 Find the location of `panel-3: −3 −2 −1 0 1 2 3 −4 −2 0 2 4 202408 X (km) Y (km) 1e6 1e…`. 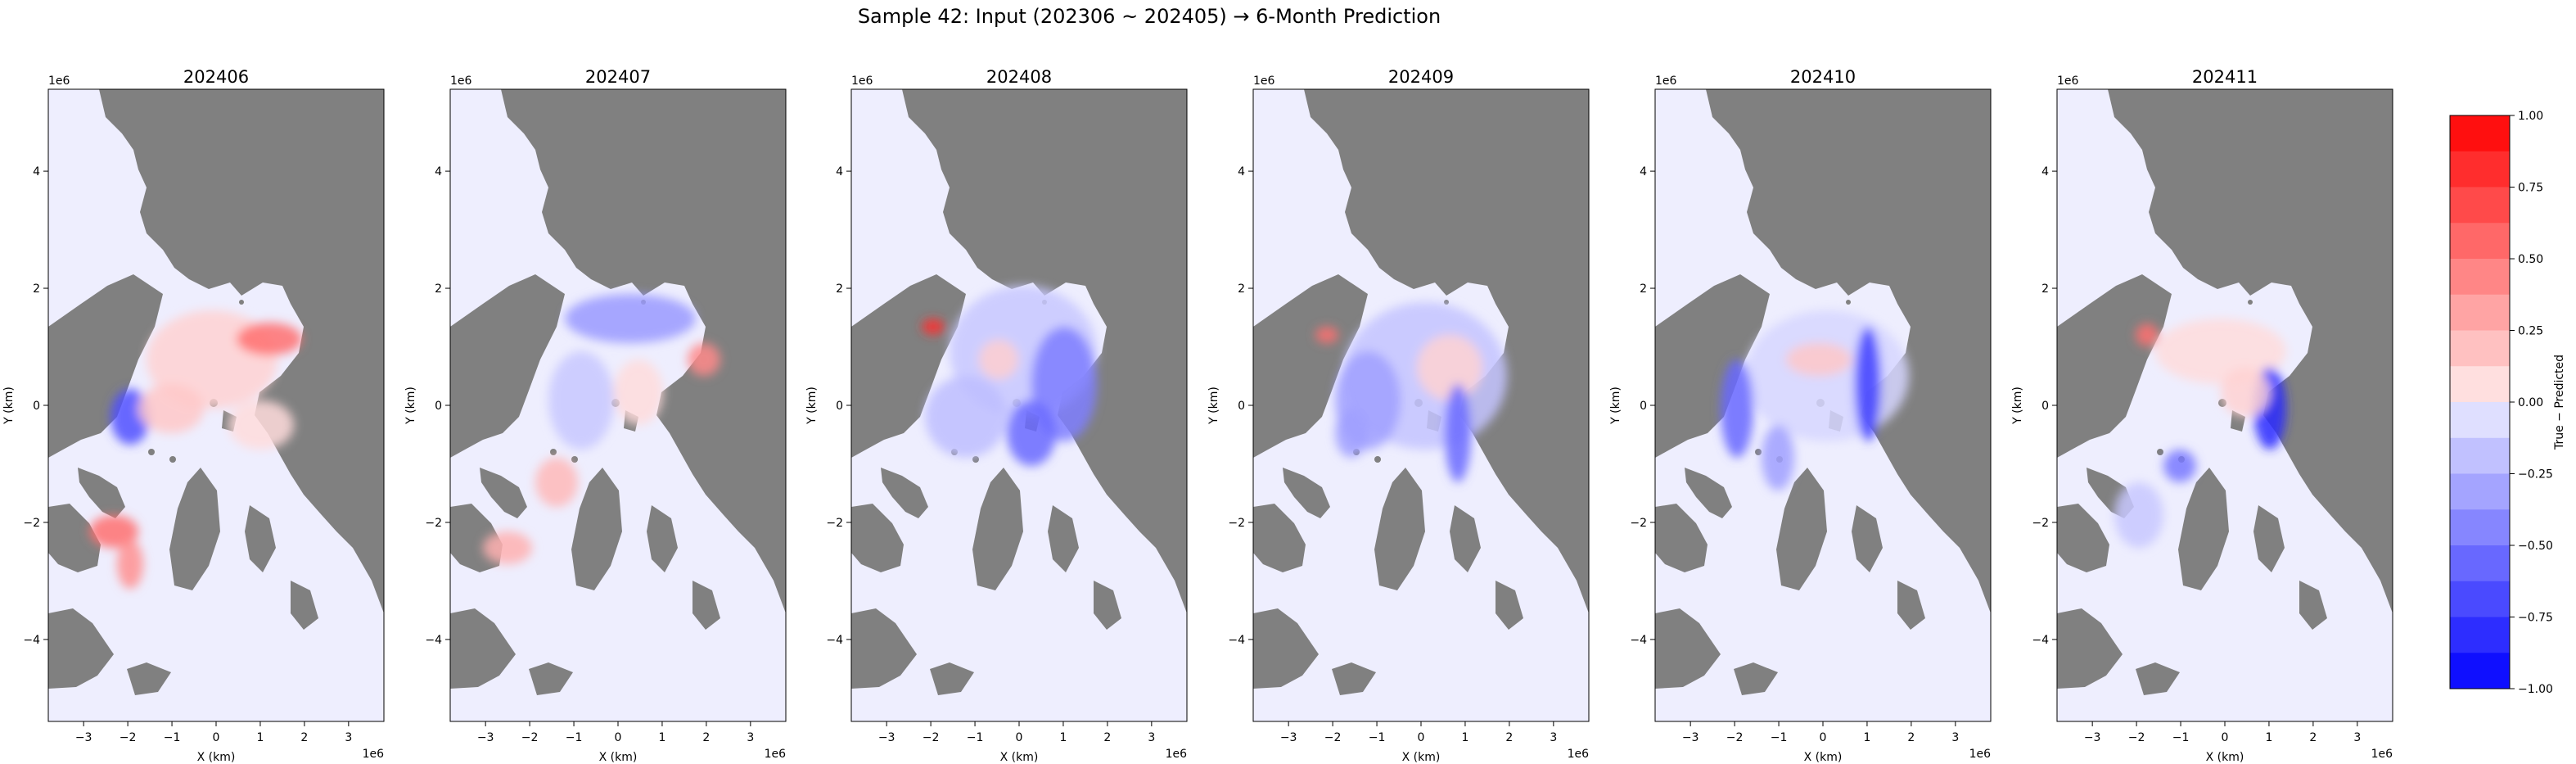

panel-3: −3 −2 −1 0 1 2 3 −4 −2 0 2 4 202408 X (km) Y (km) 1e6 1e… is located at coordinates (996, 415).